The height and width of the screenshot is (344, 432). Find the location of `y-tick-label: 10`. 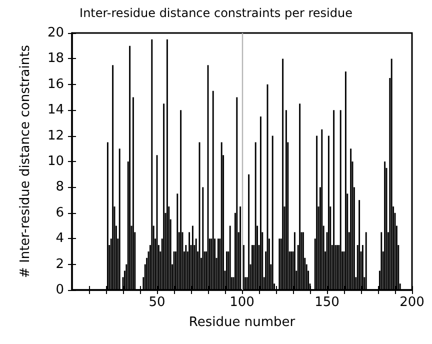

y-tick-label: 10 is located at coordinates (55, 161).